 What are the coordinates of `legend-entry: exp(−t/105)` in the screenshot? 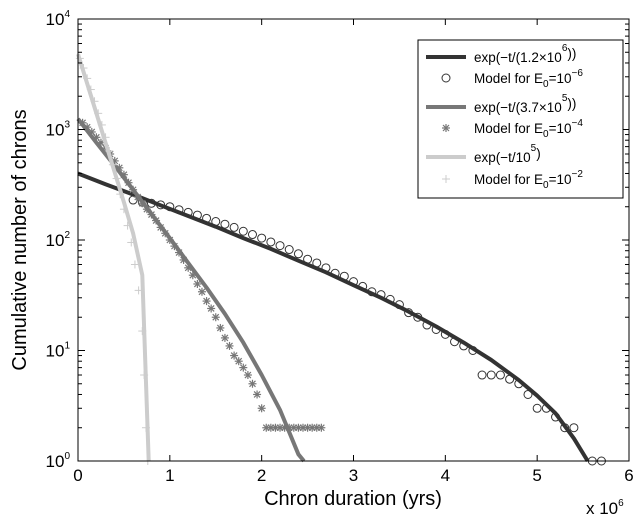 It's located at (507, 154).